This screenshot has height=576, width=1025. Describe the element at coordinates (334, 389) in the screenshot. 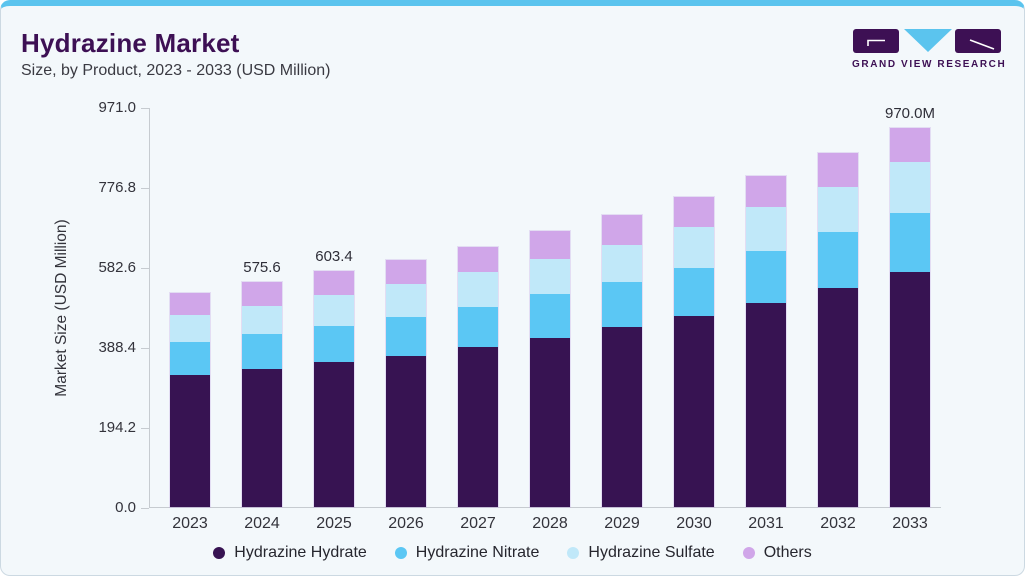

I see `bar-group-2025` at that location.